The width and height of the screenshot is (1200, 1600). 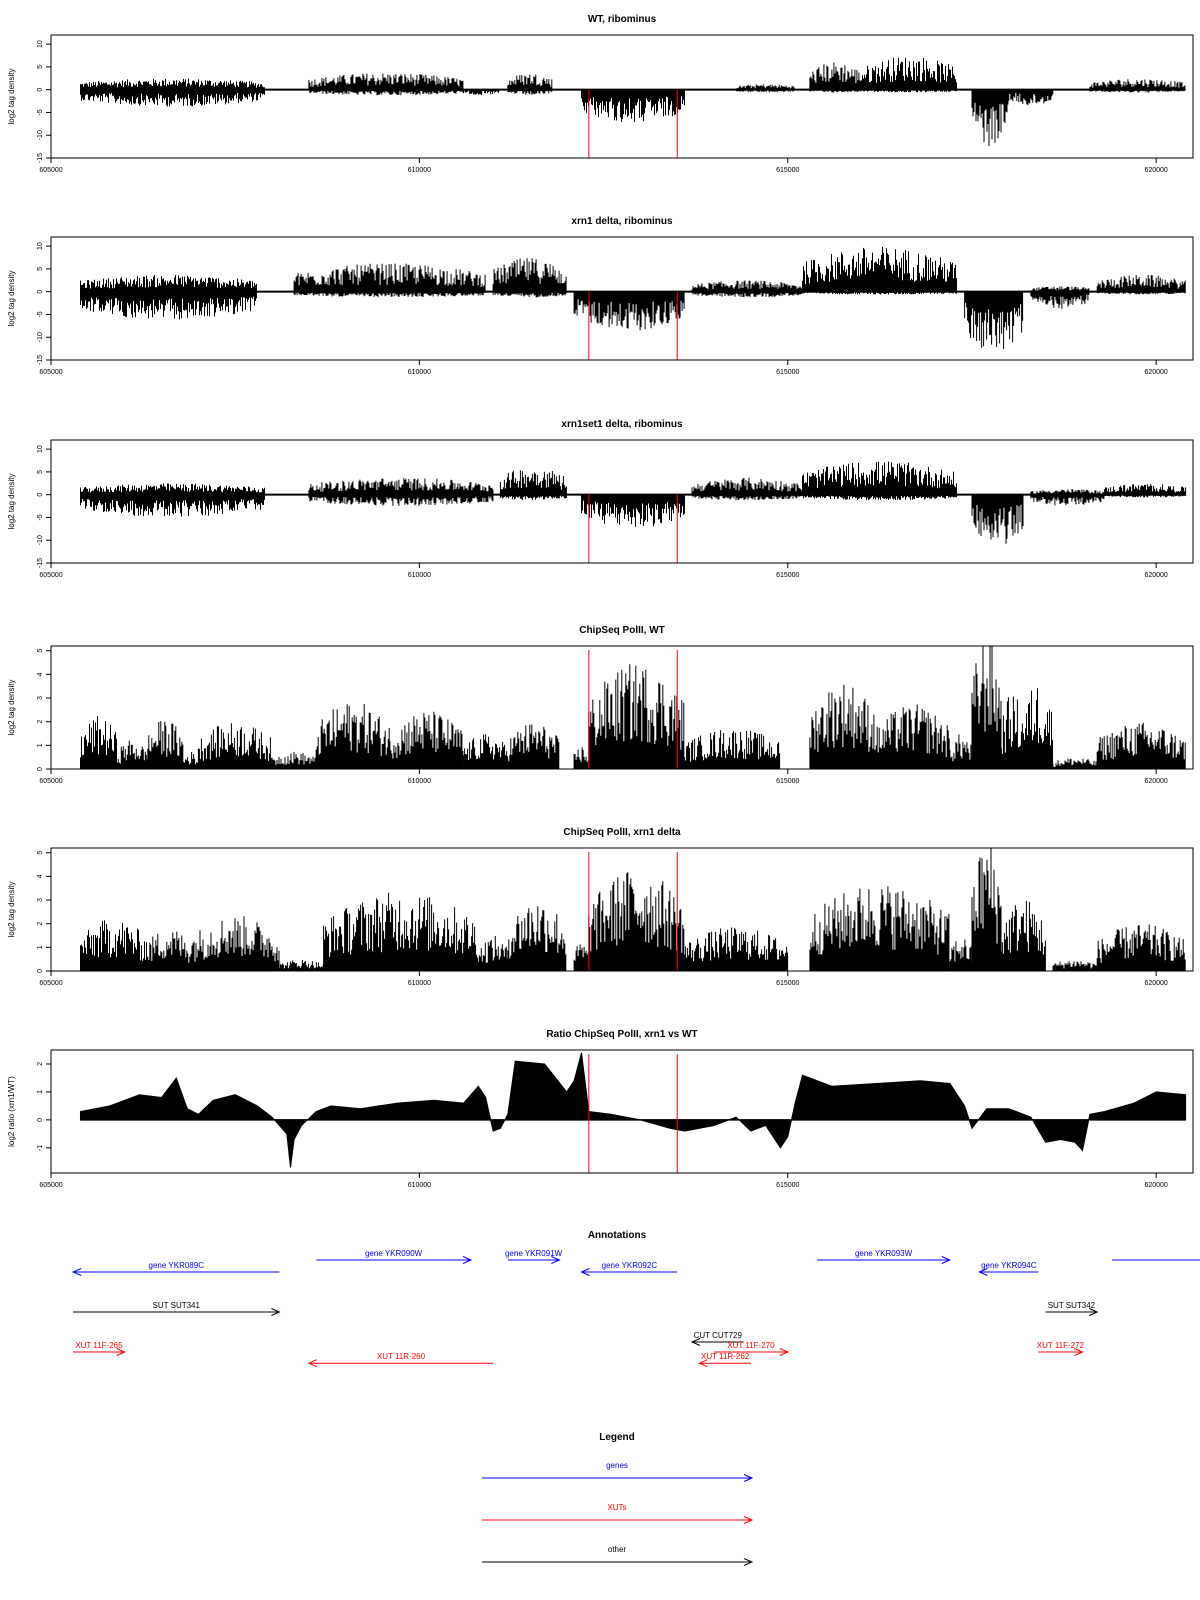 I want to click on legend: Legend genes XUTs other, so click(x=618, y=1499).